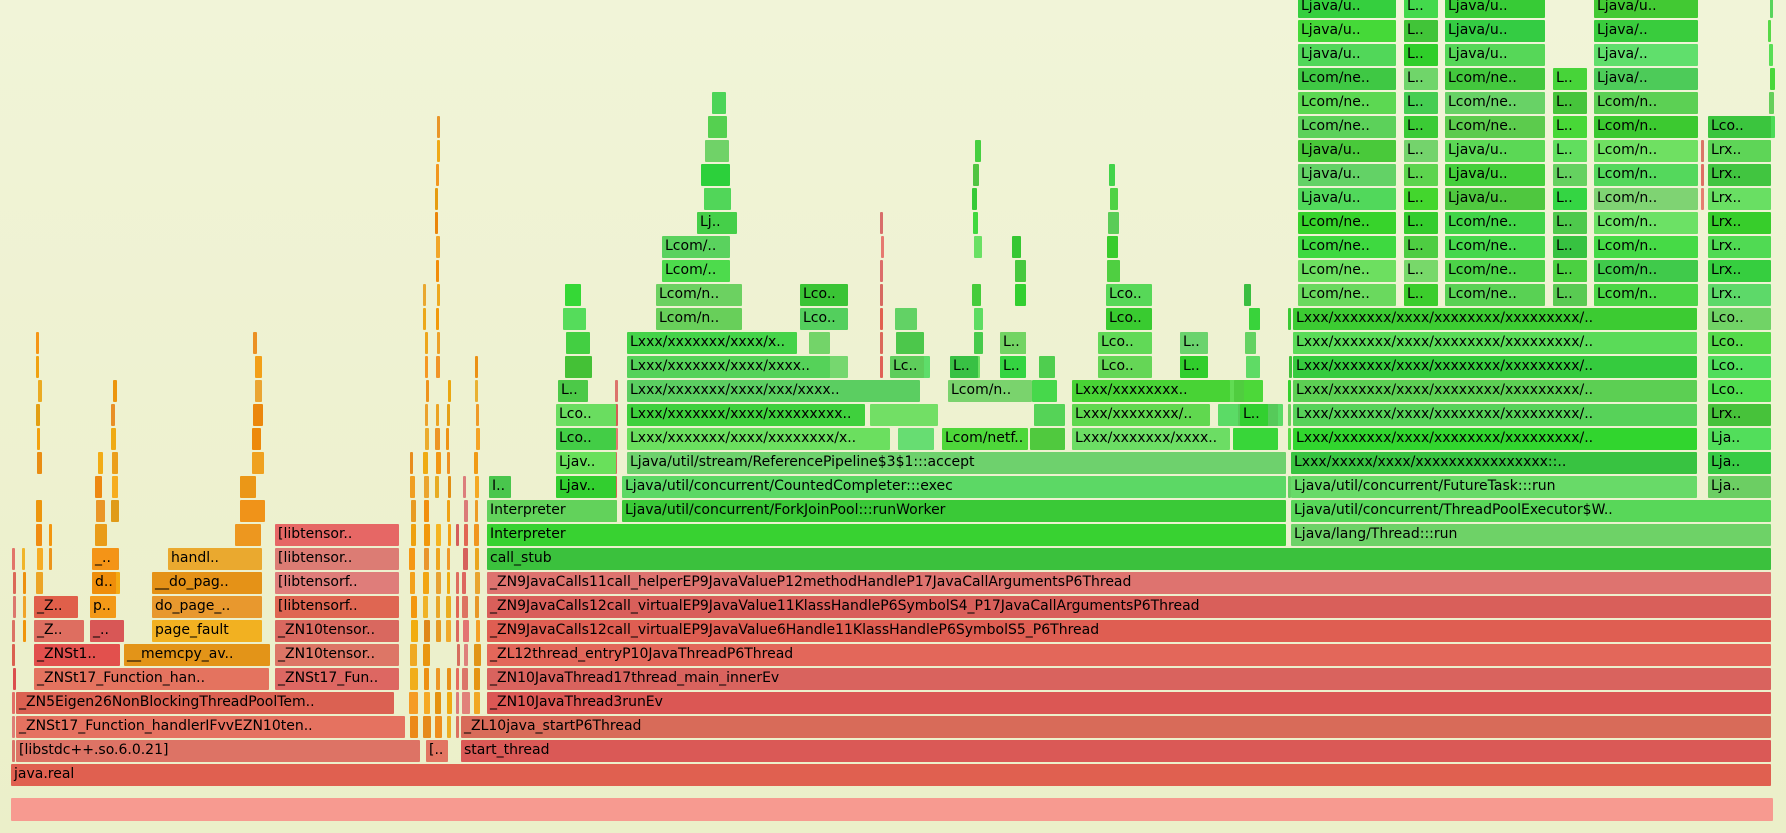 The width and height of the screenshot is (1786, 833). I want to click on flame-frame: Lxxx/xxxxxxx/xxxx/xxxxxxxx/xxxxxxxxx/.., so click(1495, 415).